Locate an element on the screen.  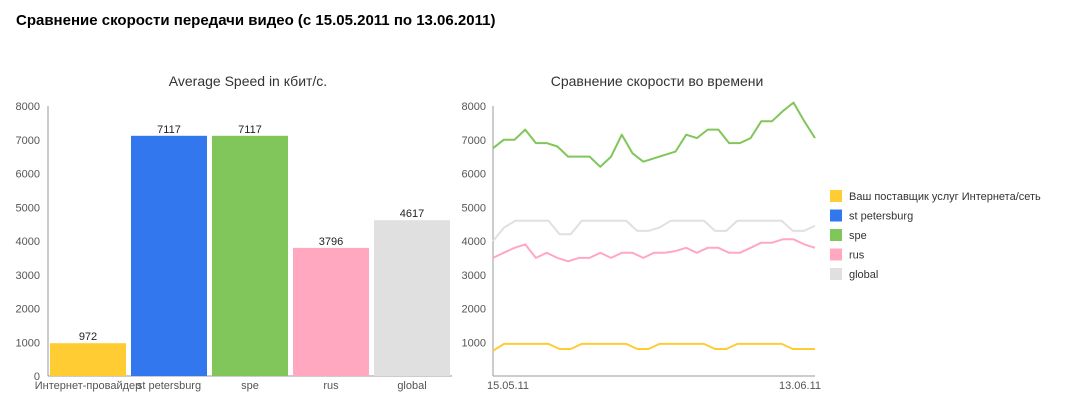
line-chart-y-tick-label: 8000 is located at coordinates (474, 107).